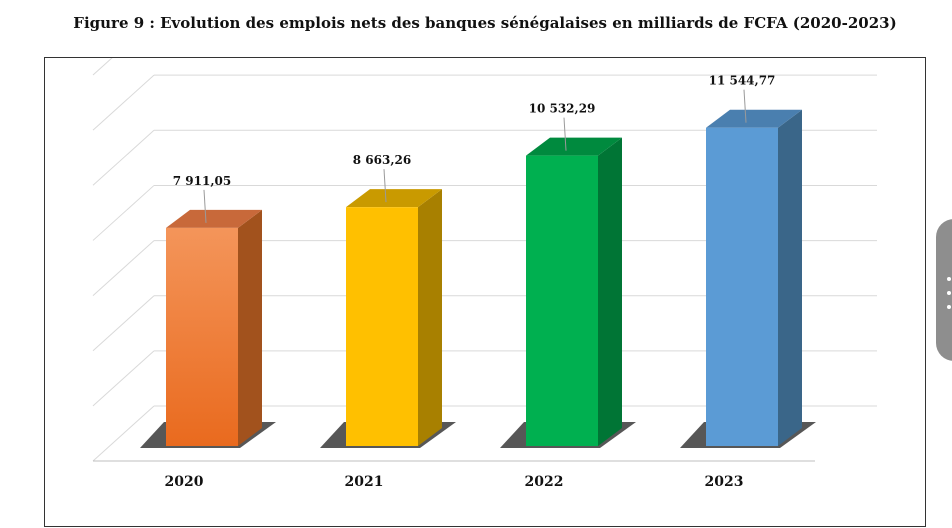 This screenshot has height=528, width=952. What do you see at coordinates (394, 198) in the screenshot?
I see `bar-2021-top` at bounding box center [394, 198].